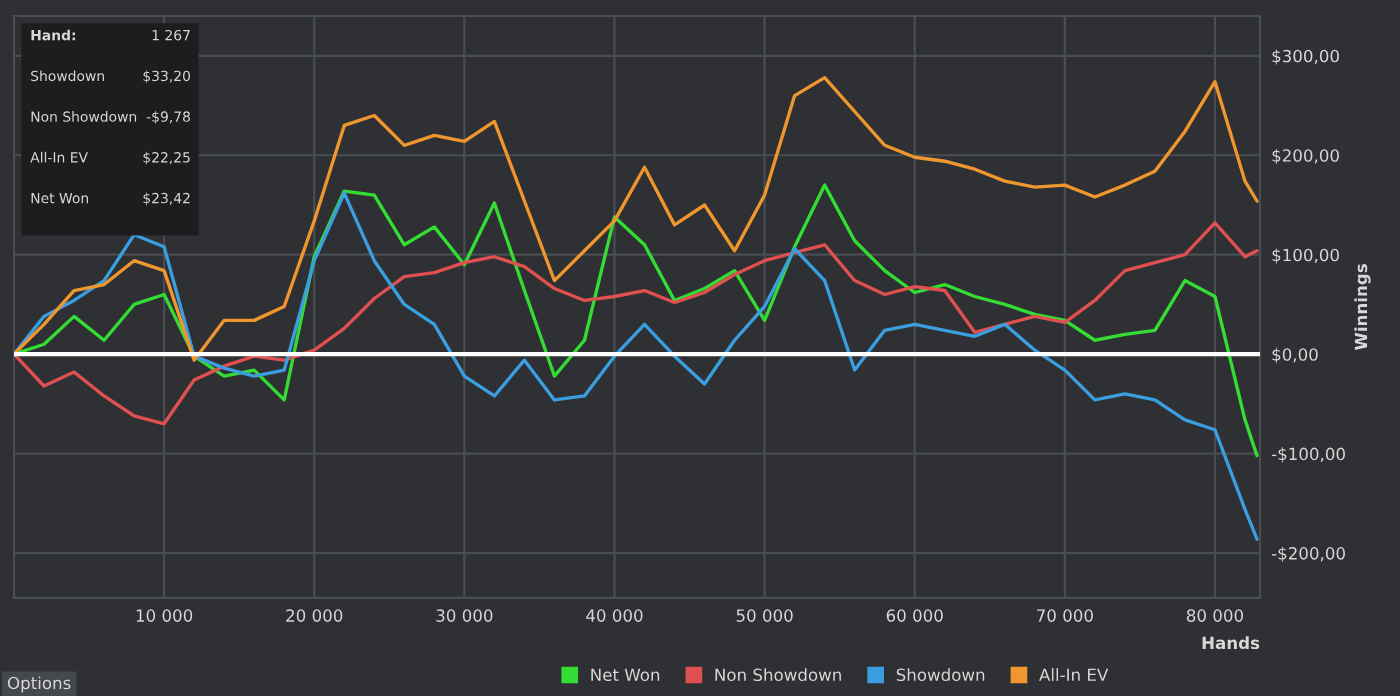  What do you see at coordinates (914, 615) in the screenshot?
I see `x-tick-label: 60 000` at bounding box center [914, 615].